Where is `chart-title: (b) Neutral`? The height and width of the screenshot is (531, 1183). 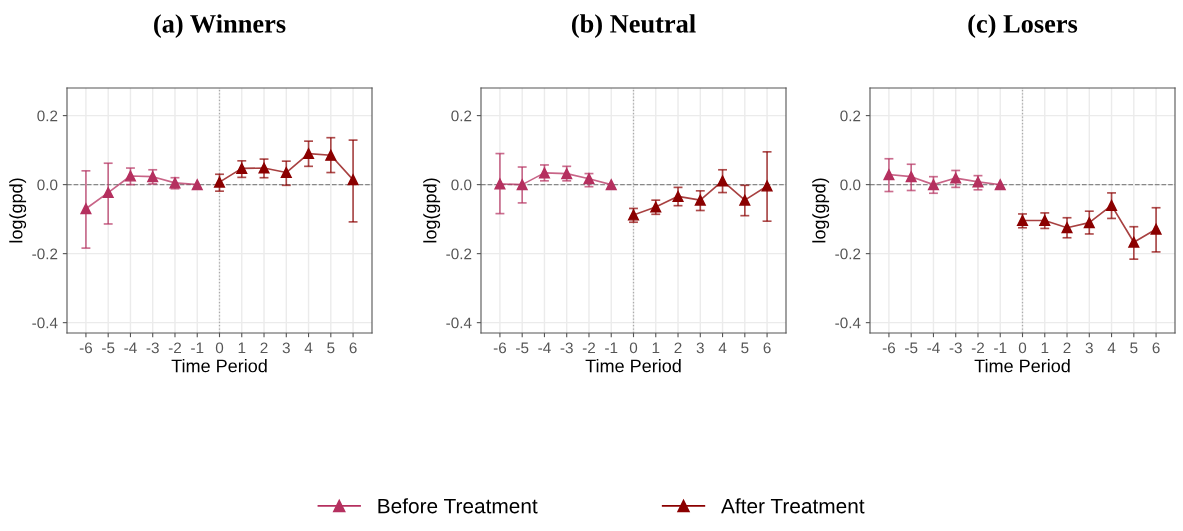 chart-title: (b) Neutral is located at coordinates (634, 26).